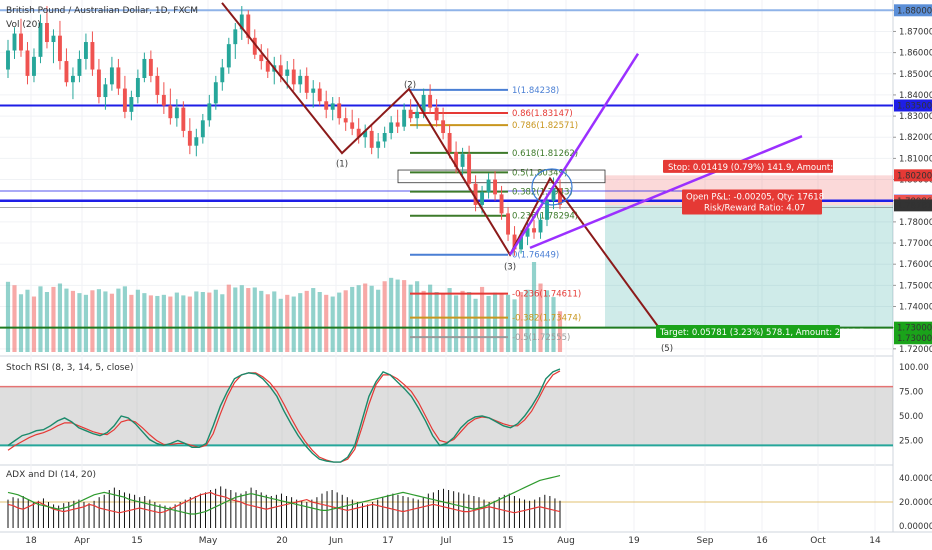 The width and height of the screenshot is (932, 550). Describe the element at coordinates (667, 349) in the screenshot. I see `wave-label: (5)` at that location.